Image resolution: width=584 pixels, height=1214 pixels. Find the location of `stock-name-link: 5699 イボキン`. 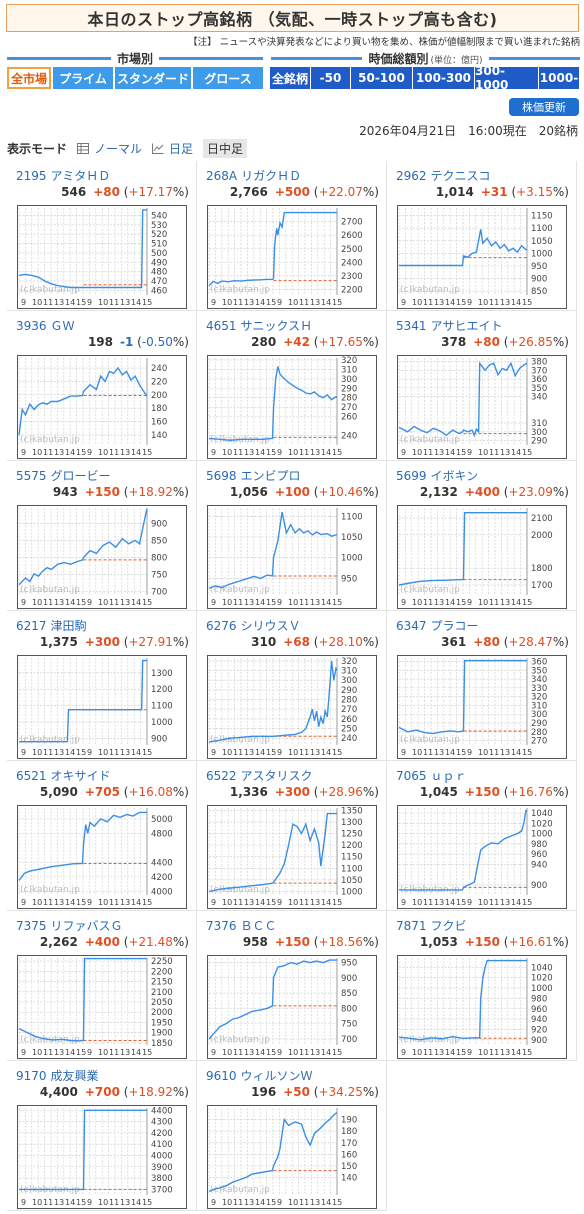

stock-name-link: 5699 イボキン is located at coordinates (437, 475).